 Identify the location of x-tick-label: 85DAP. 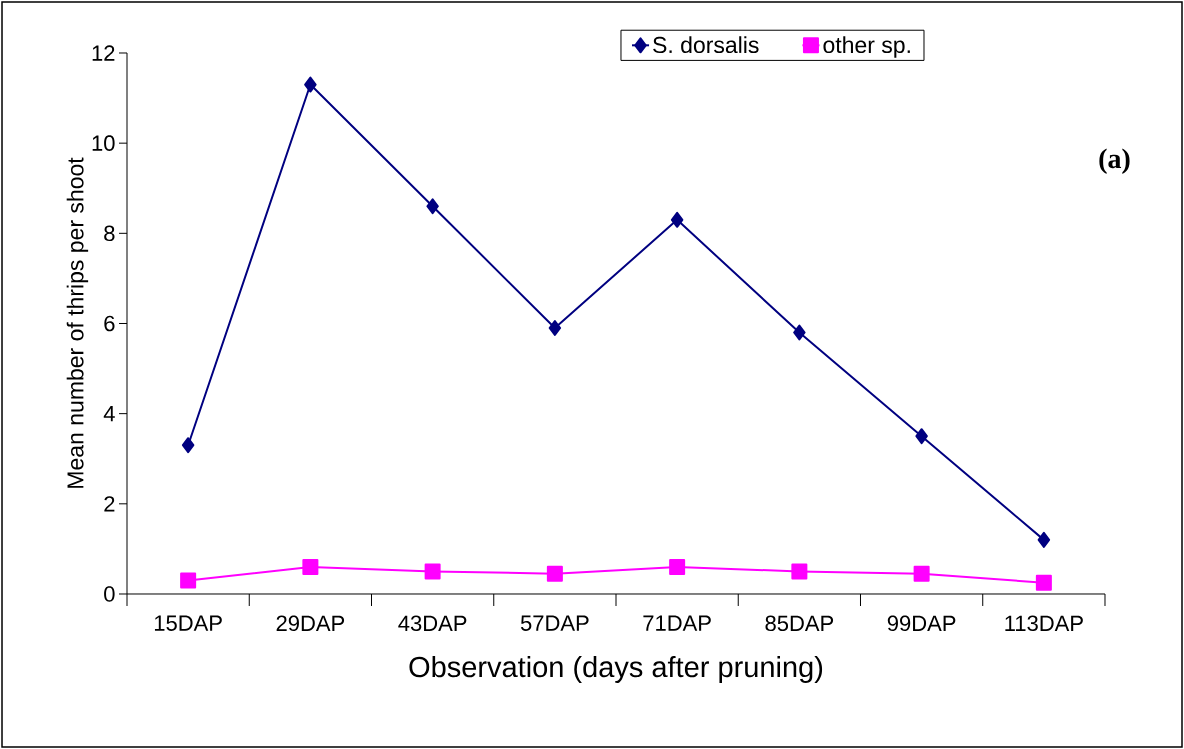
(799, 623).